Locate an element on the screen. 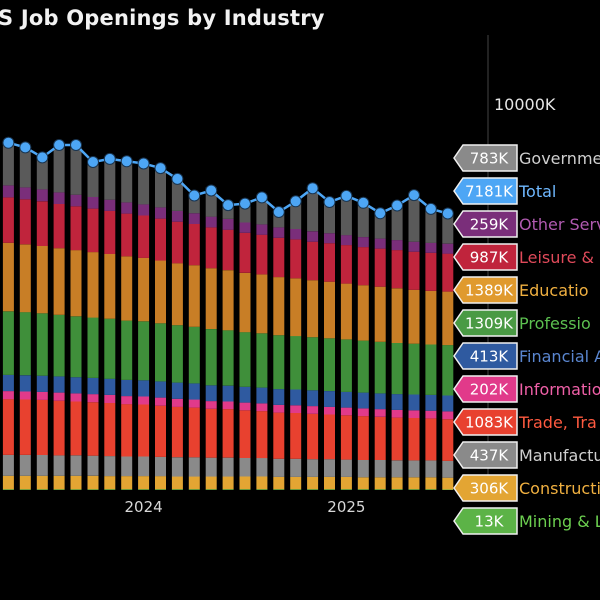 This screenshot has width=600, height=600. end-label-name: Leisure & H is located at coordinates (559, 257).